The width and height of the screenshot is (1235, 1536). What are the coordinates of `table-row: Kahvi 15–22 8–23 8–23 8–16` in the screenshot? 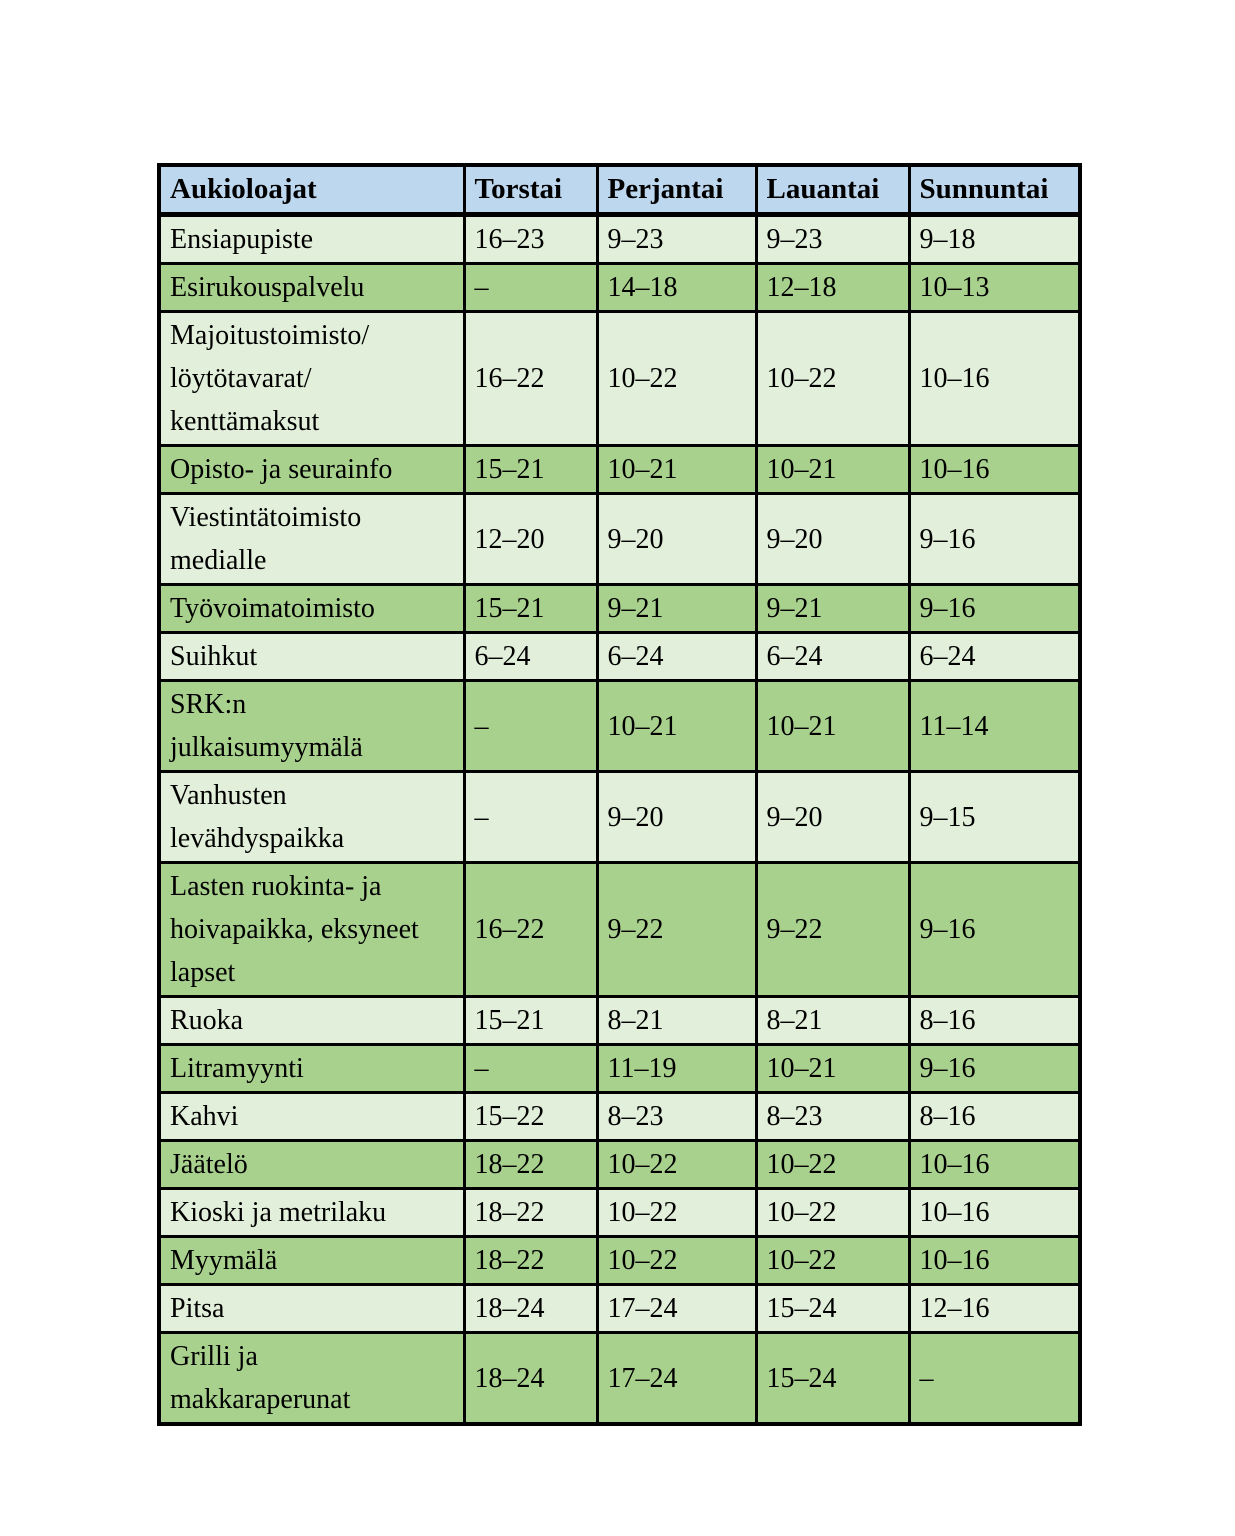 It's located at (619, 1116).